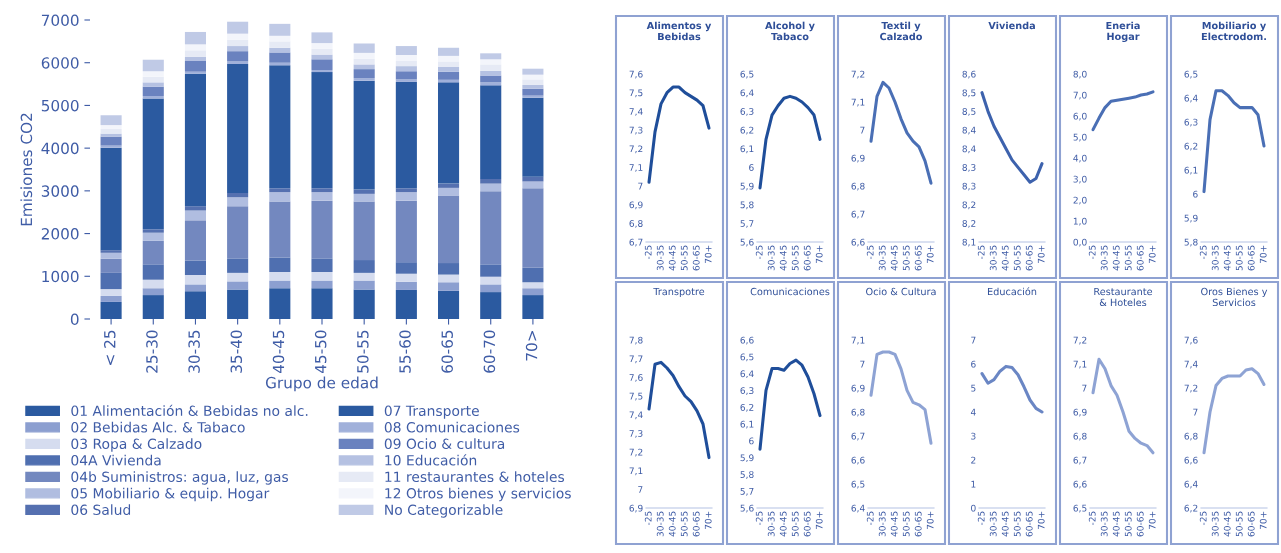 The image size is (1281, 553). What do you see at coordinates (478, 494) in the screenshot?
I see `legend-label: 12 Otros bienes y servicios` at bounding box center [478, 494].